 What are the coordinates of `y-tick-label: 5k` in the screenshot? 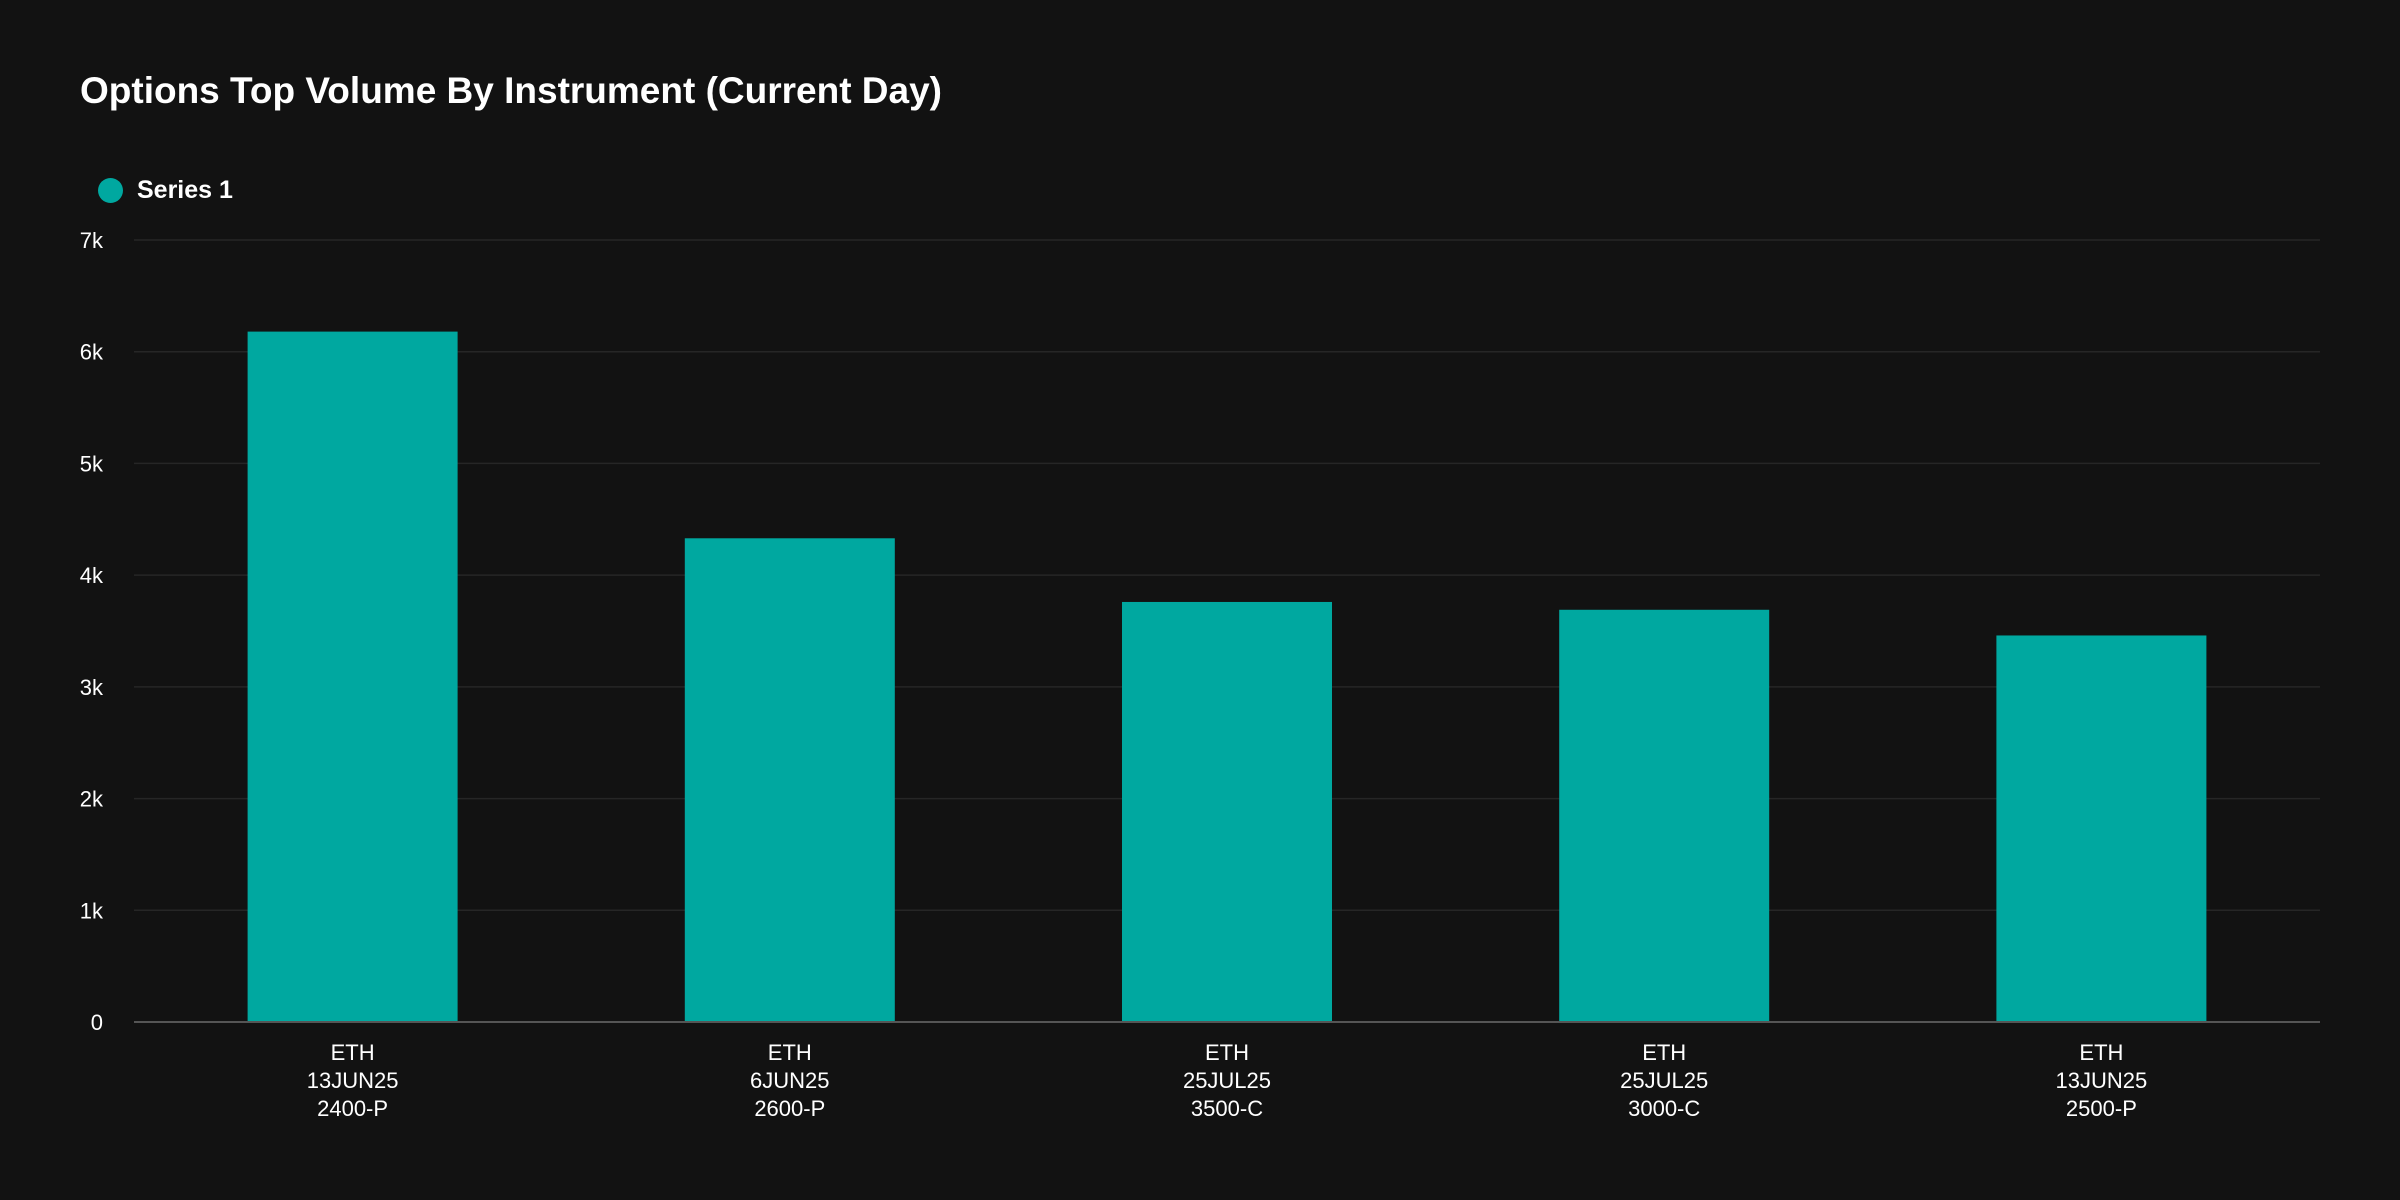 It's located at (92, 463).